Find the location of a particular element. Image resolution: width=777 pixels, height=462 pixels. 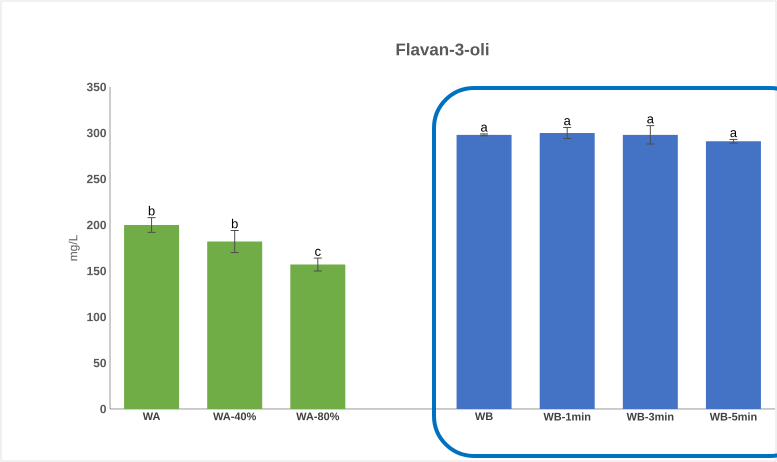

y-axis-title: mg/L is located at coordinates (74, 247).